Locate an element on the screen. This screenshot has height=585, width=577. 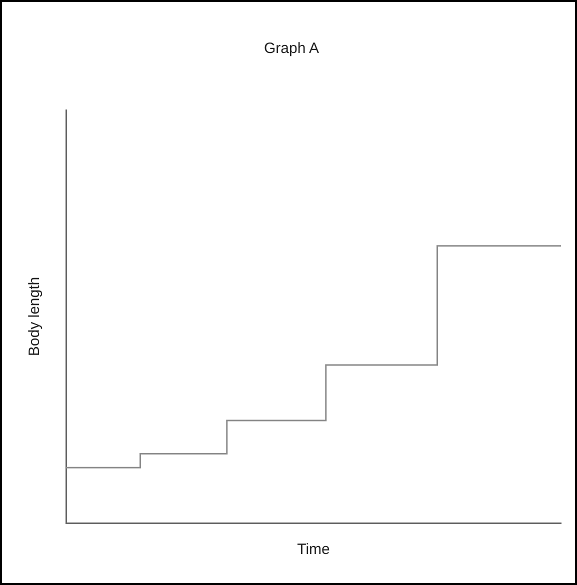
chart-title: Graph A is located at coordinates (292, 49).